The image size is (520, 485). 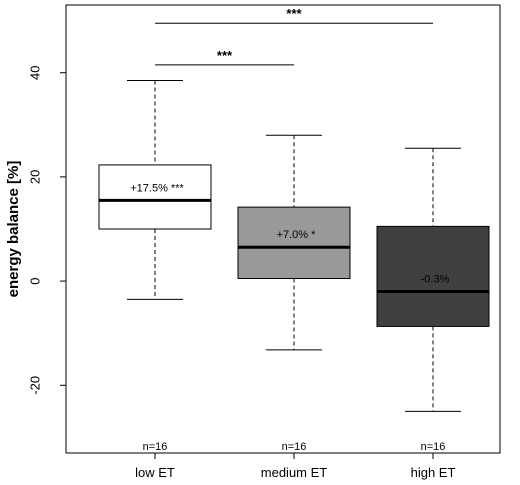 What do you see at coordinates (157, 188) in the screenshot?
I see `box-annotation: +17.5% ***` at bounding box center [157, 188].